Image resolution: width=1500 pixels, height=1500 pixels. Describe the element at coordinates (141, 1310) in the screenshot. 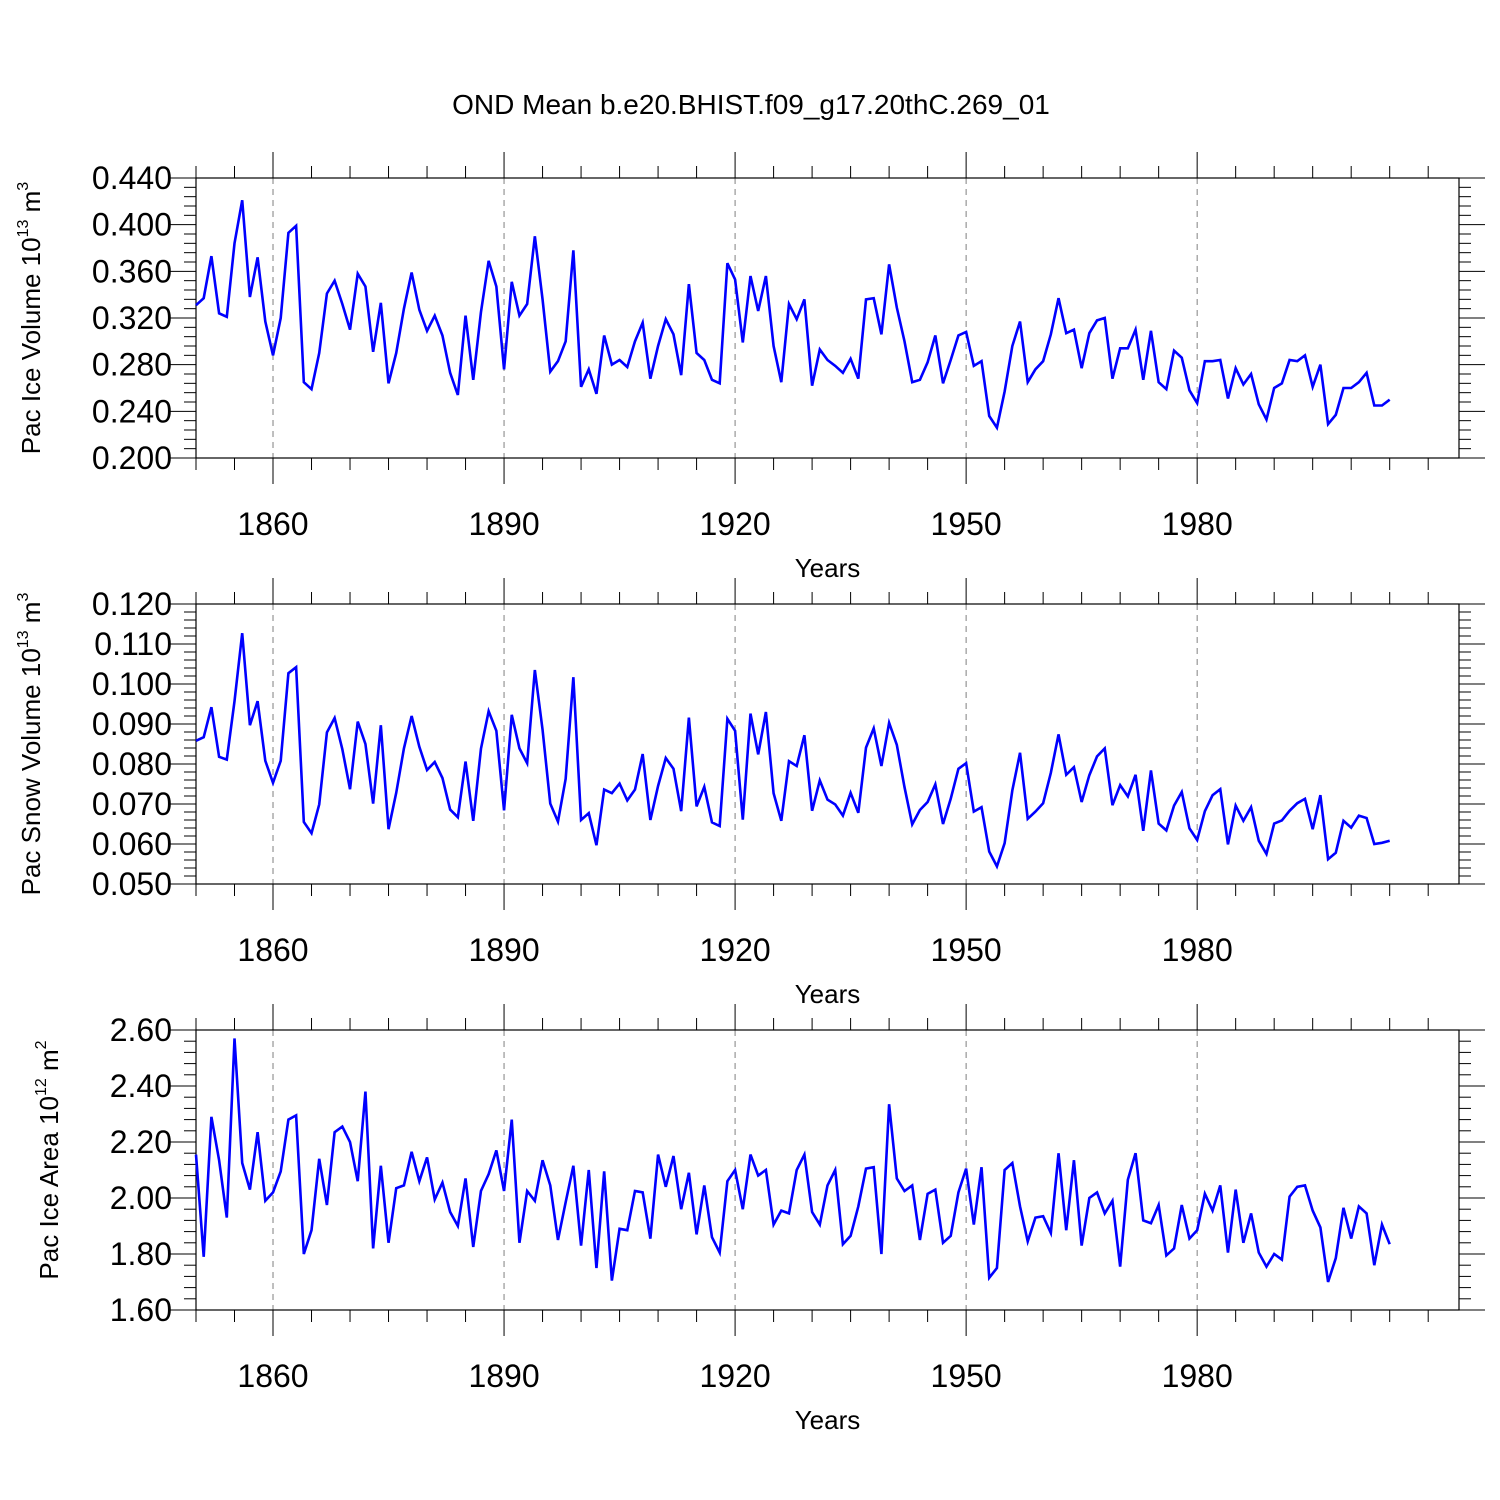

I see `y-tick-label: 1.60` at that location.